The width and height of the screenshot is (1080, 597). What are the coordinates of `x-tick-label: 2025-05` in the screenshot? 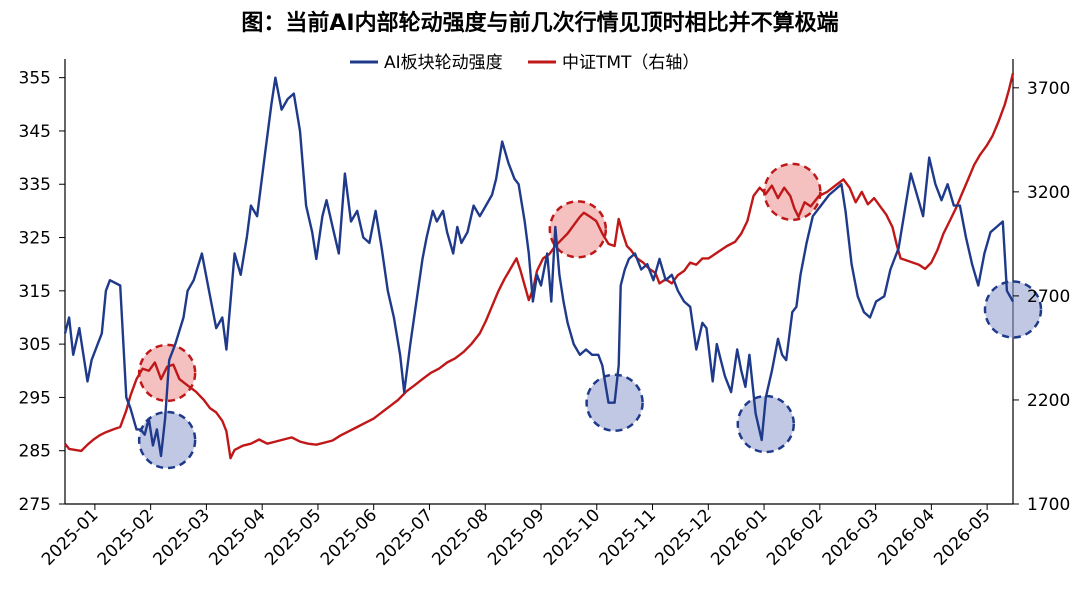 It's located at (293, 537).